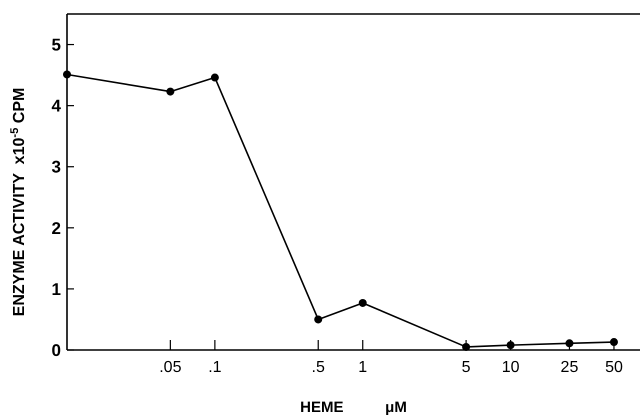  What do you see at coordinates (569, 367) in the screenshot?
I see `x-tick-label: 25` at bounding box center [569, 367].